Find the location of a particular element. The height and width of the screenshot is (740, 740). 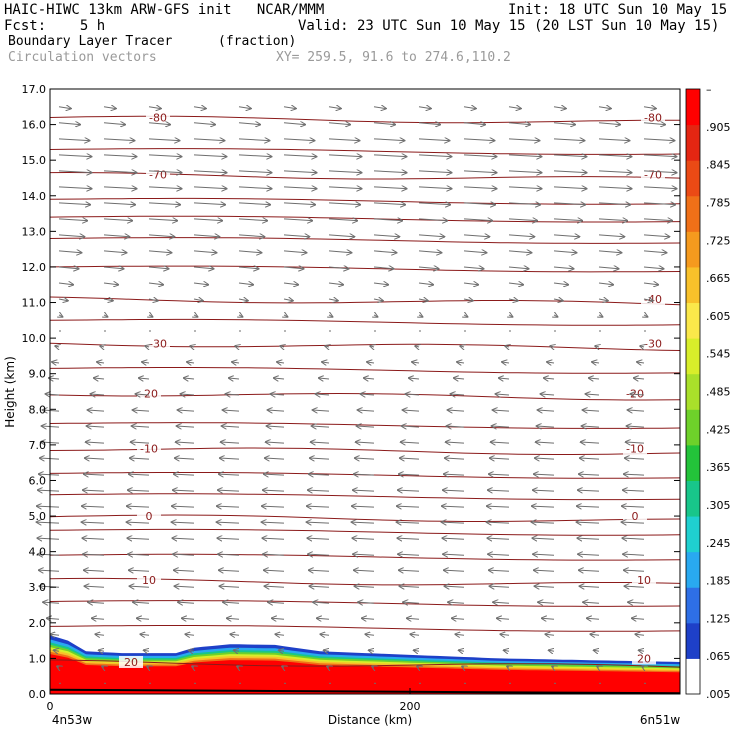

colorbar-tick-label: .125 is located at coordinates (718, 618).